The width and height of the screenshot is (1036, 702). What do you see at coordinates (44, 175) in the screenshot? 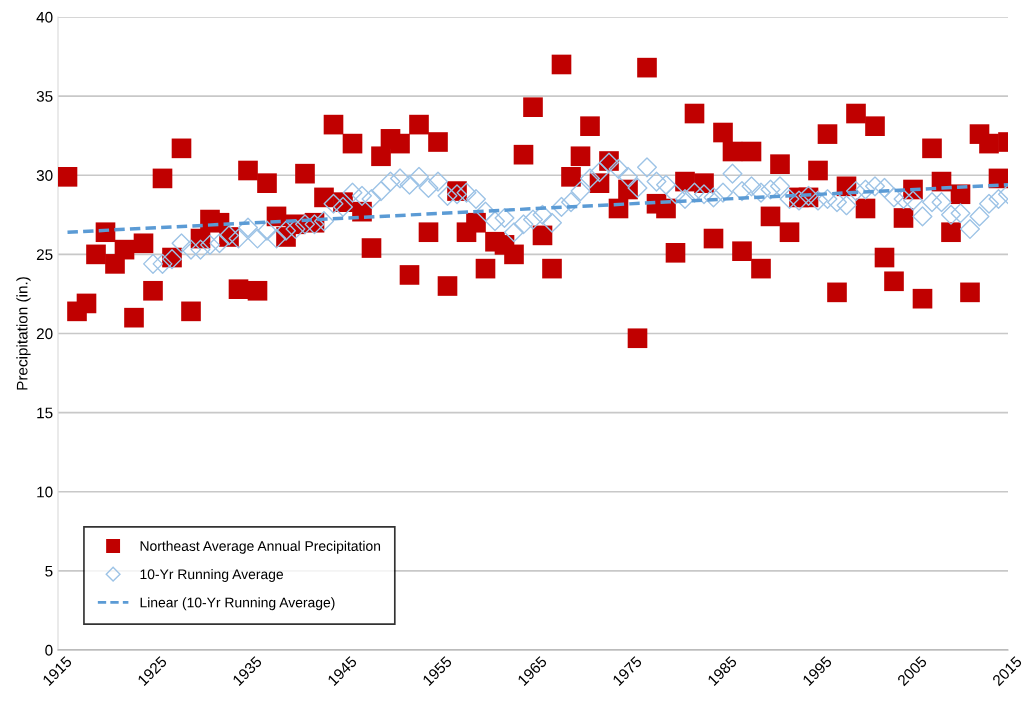
I see `y-tick-label: 30` at bounding box center [44, 175].